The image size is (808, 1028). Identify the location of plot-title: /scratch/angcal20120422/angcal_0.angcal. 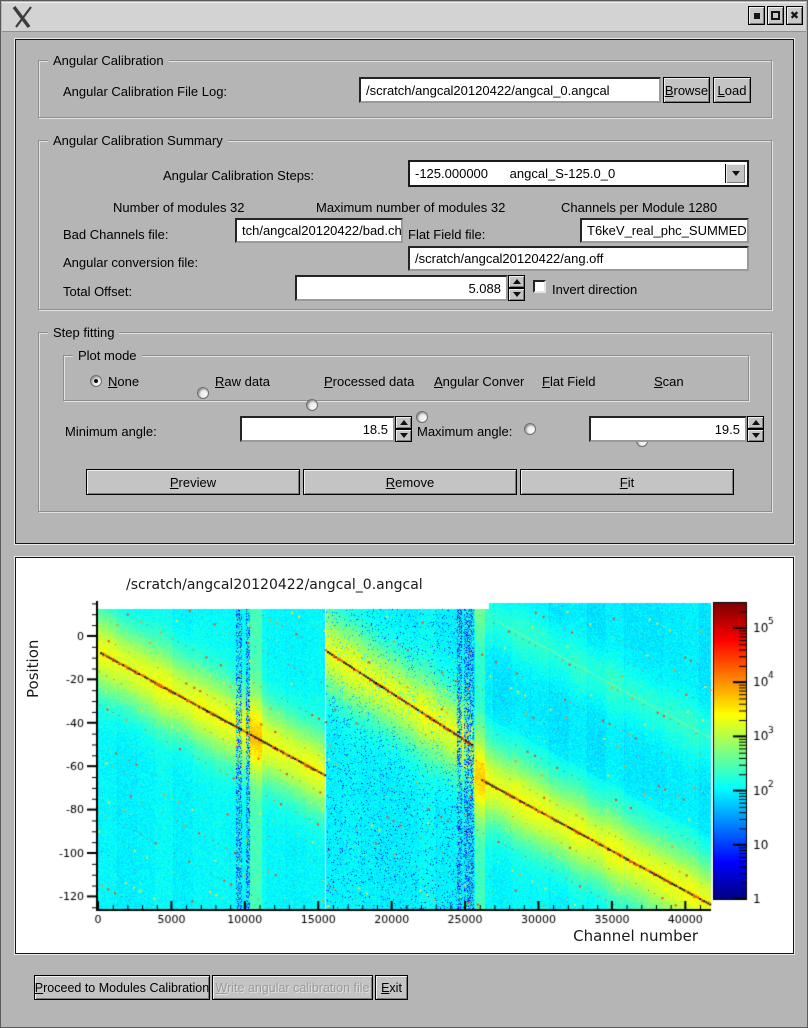
(274, 585).